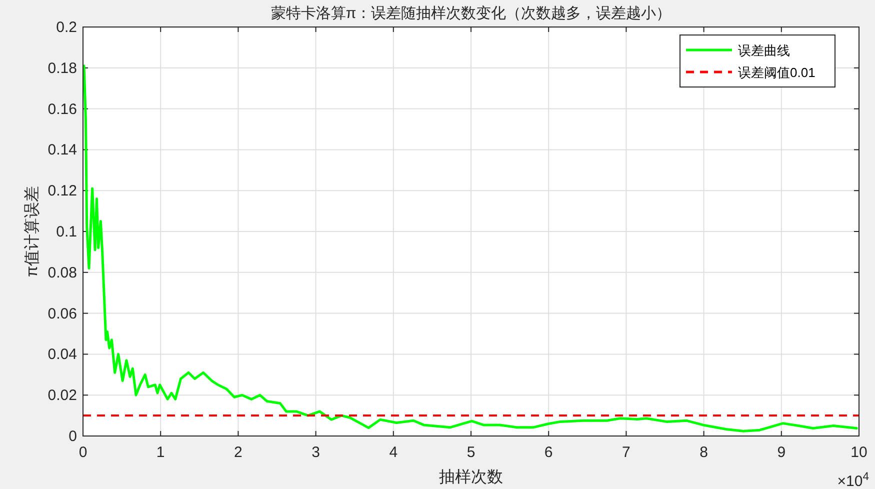 The image size is (875, 489). What do you see at coordinates (238, 452) in the screenshot?
I see `x-tick-label: 2` at bounding box center [238, 452].